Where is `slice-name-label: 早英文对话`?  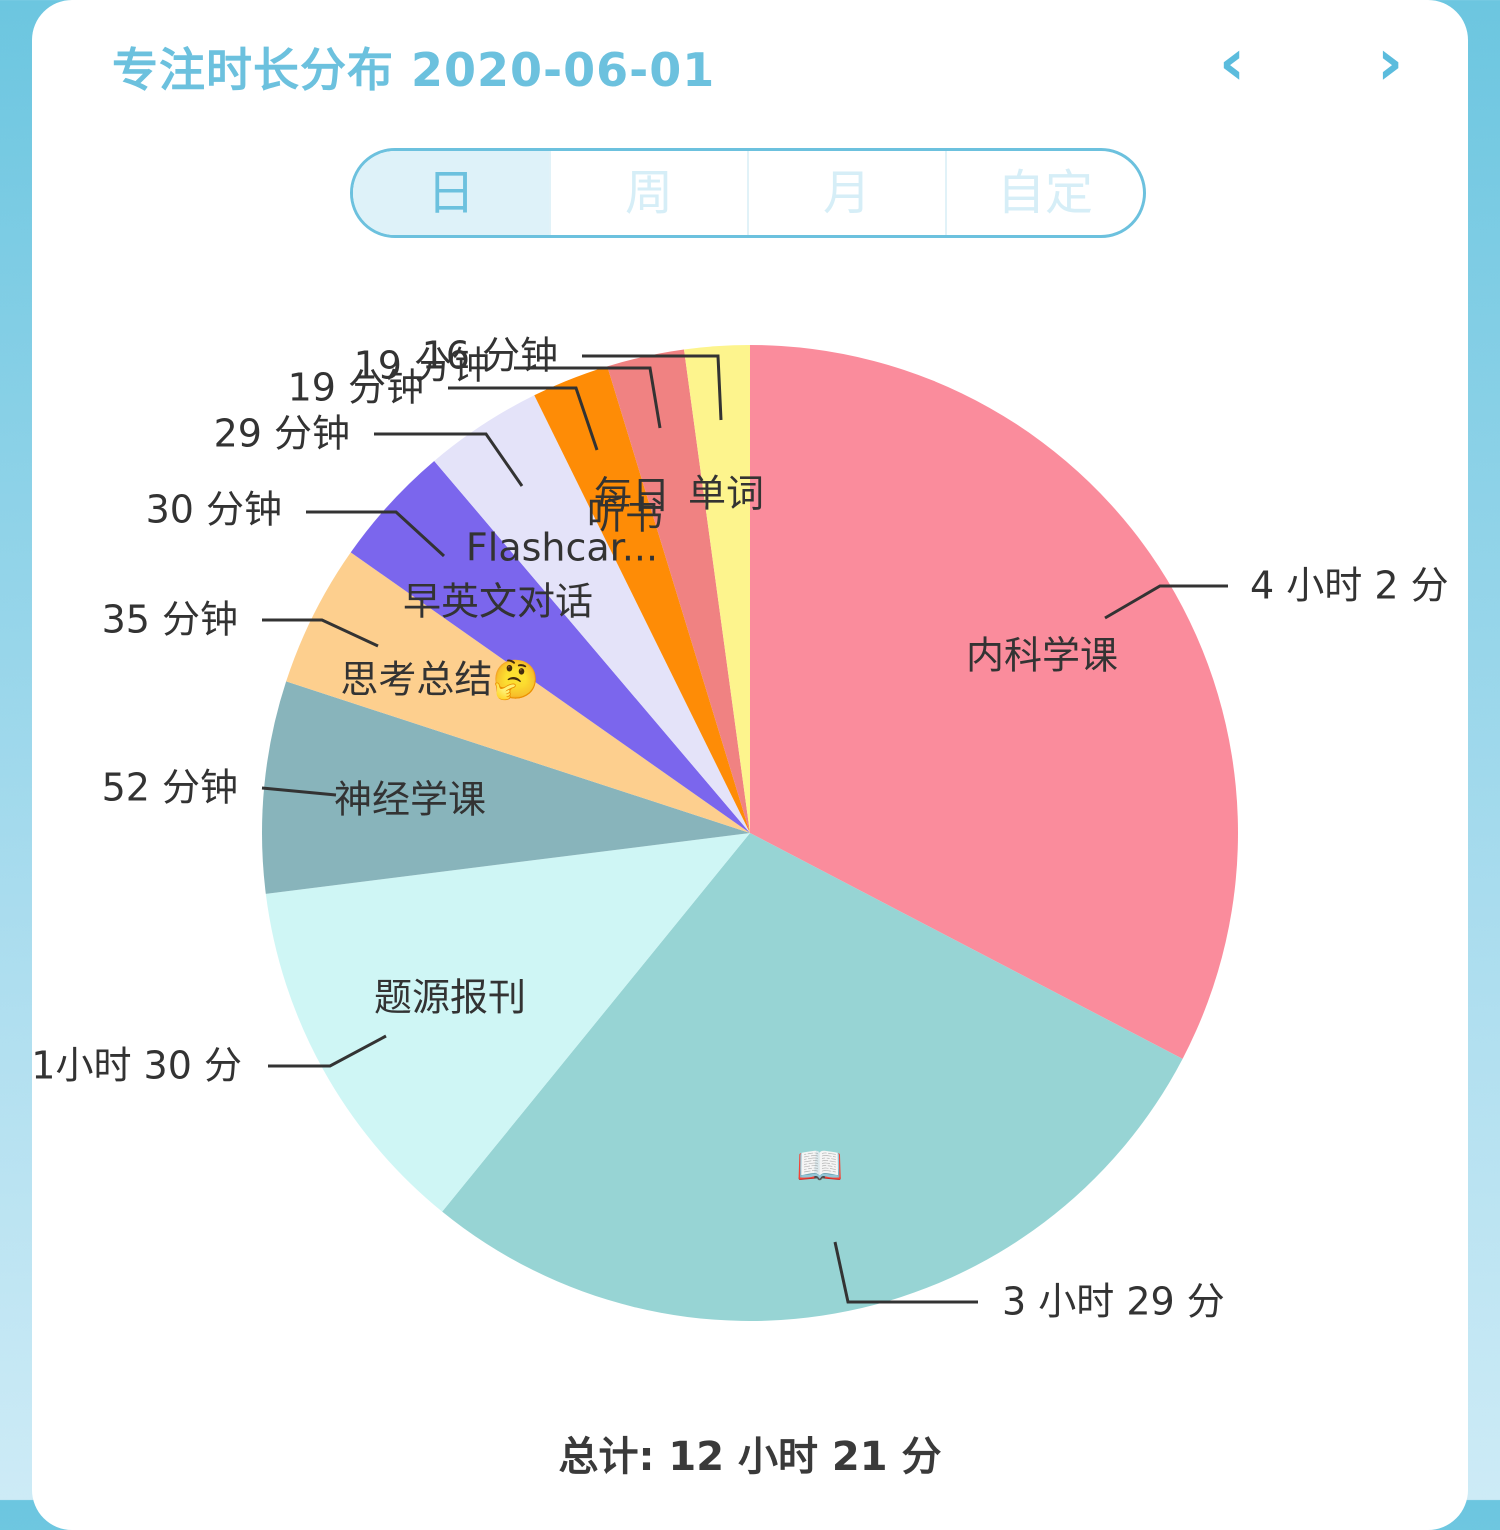
slice-name-label: 早英文对话 is located at coordinates (498, 602).